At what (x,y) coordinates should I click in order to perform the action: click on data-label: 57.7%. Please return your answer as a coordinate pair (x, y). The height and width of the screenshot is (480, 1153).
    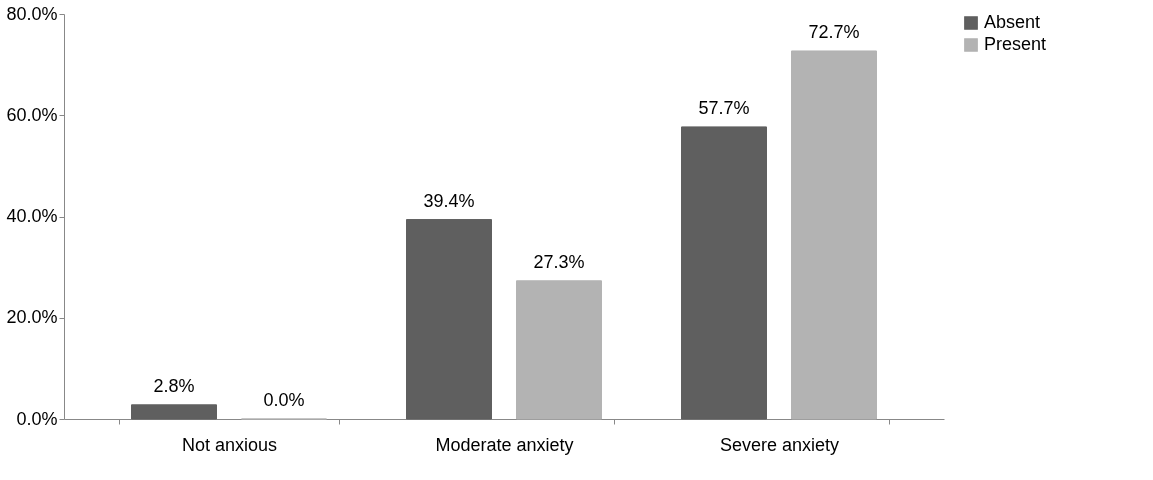
    Looking at the image, I should click on (724, 107).